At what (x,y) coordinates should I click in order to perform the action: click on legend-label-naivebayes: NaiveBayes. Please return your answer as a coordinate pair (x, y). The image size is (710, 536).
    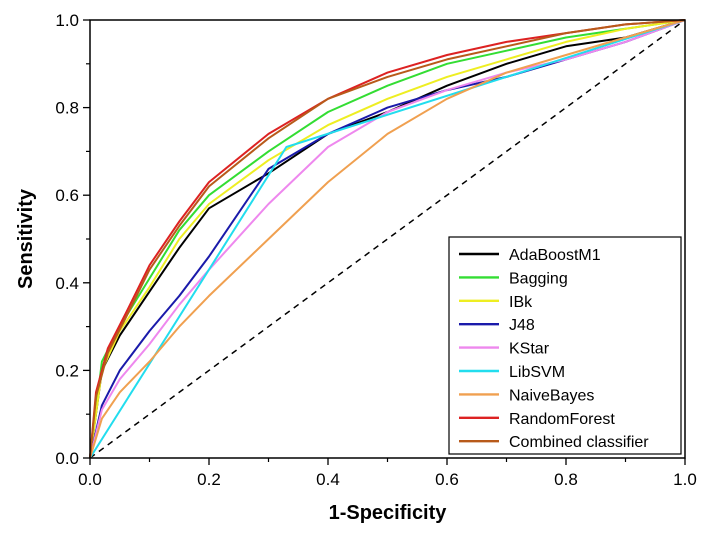
    Looking at the image, I should click on (551, 395).